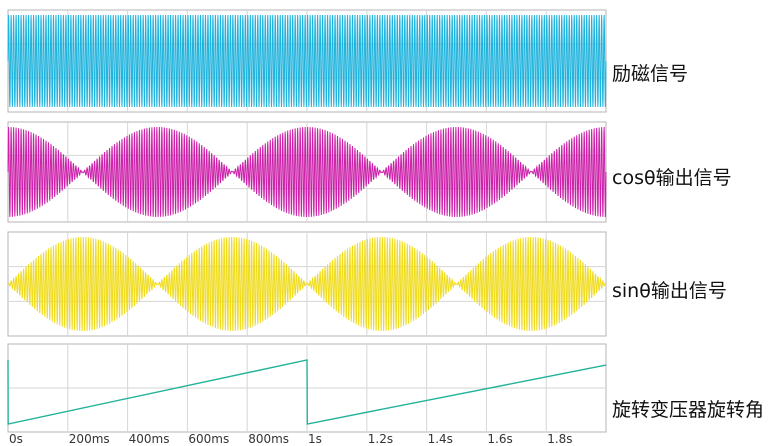  What do you see at coordinates (440, 439) in the screenshot?
I see `x-tick-label: 1.4s` at bounding box center [440, 439].